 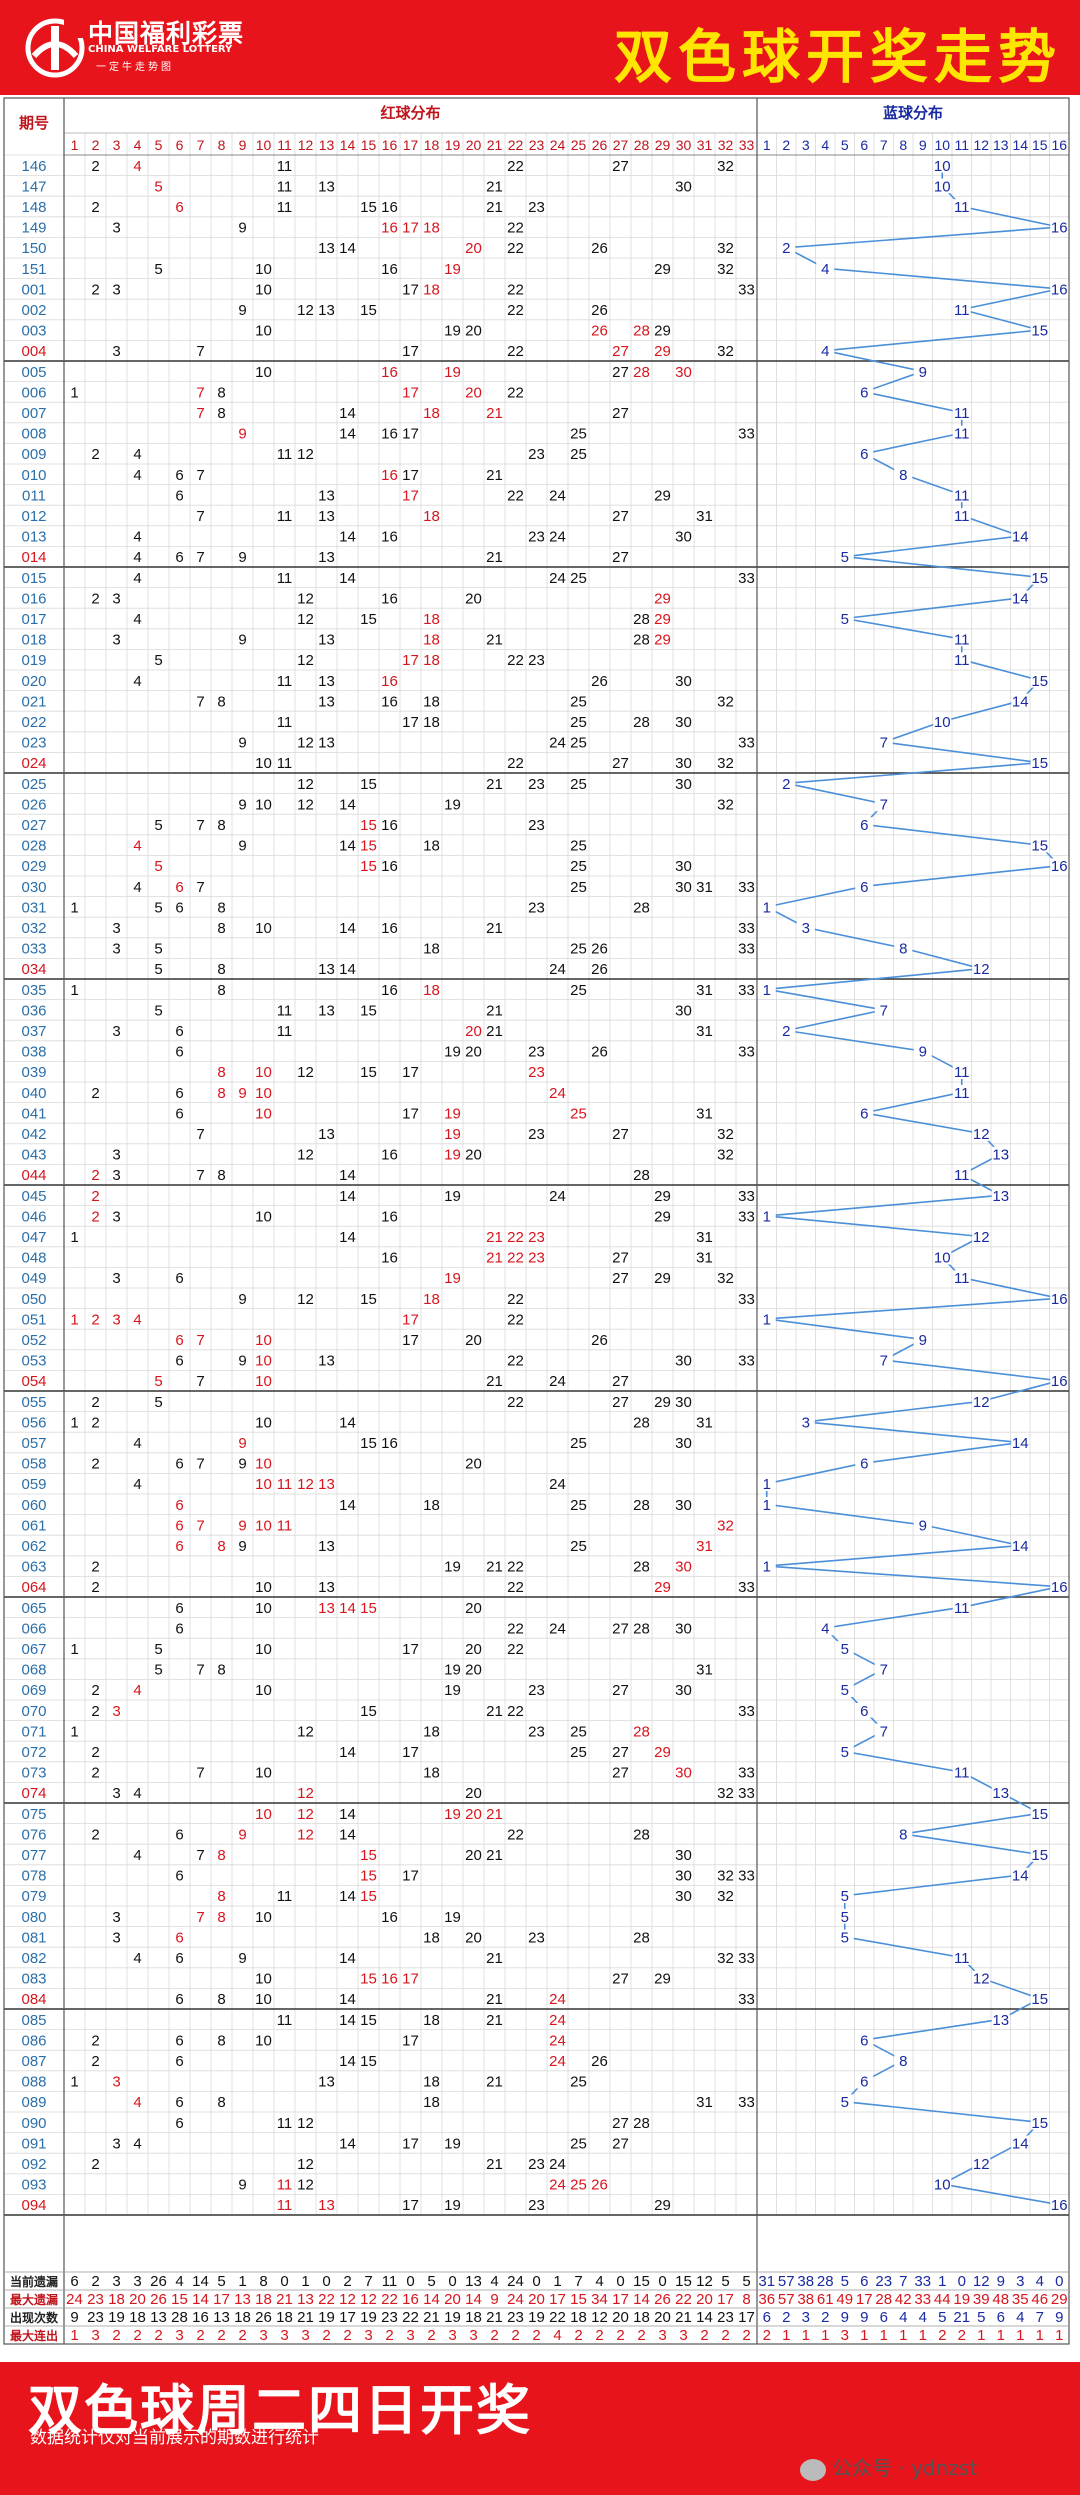 I want to click on red-col-header: 20, so click(x=474, y=145).